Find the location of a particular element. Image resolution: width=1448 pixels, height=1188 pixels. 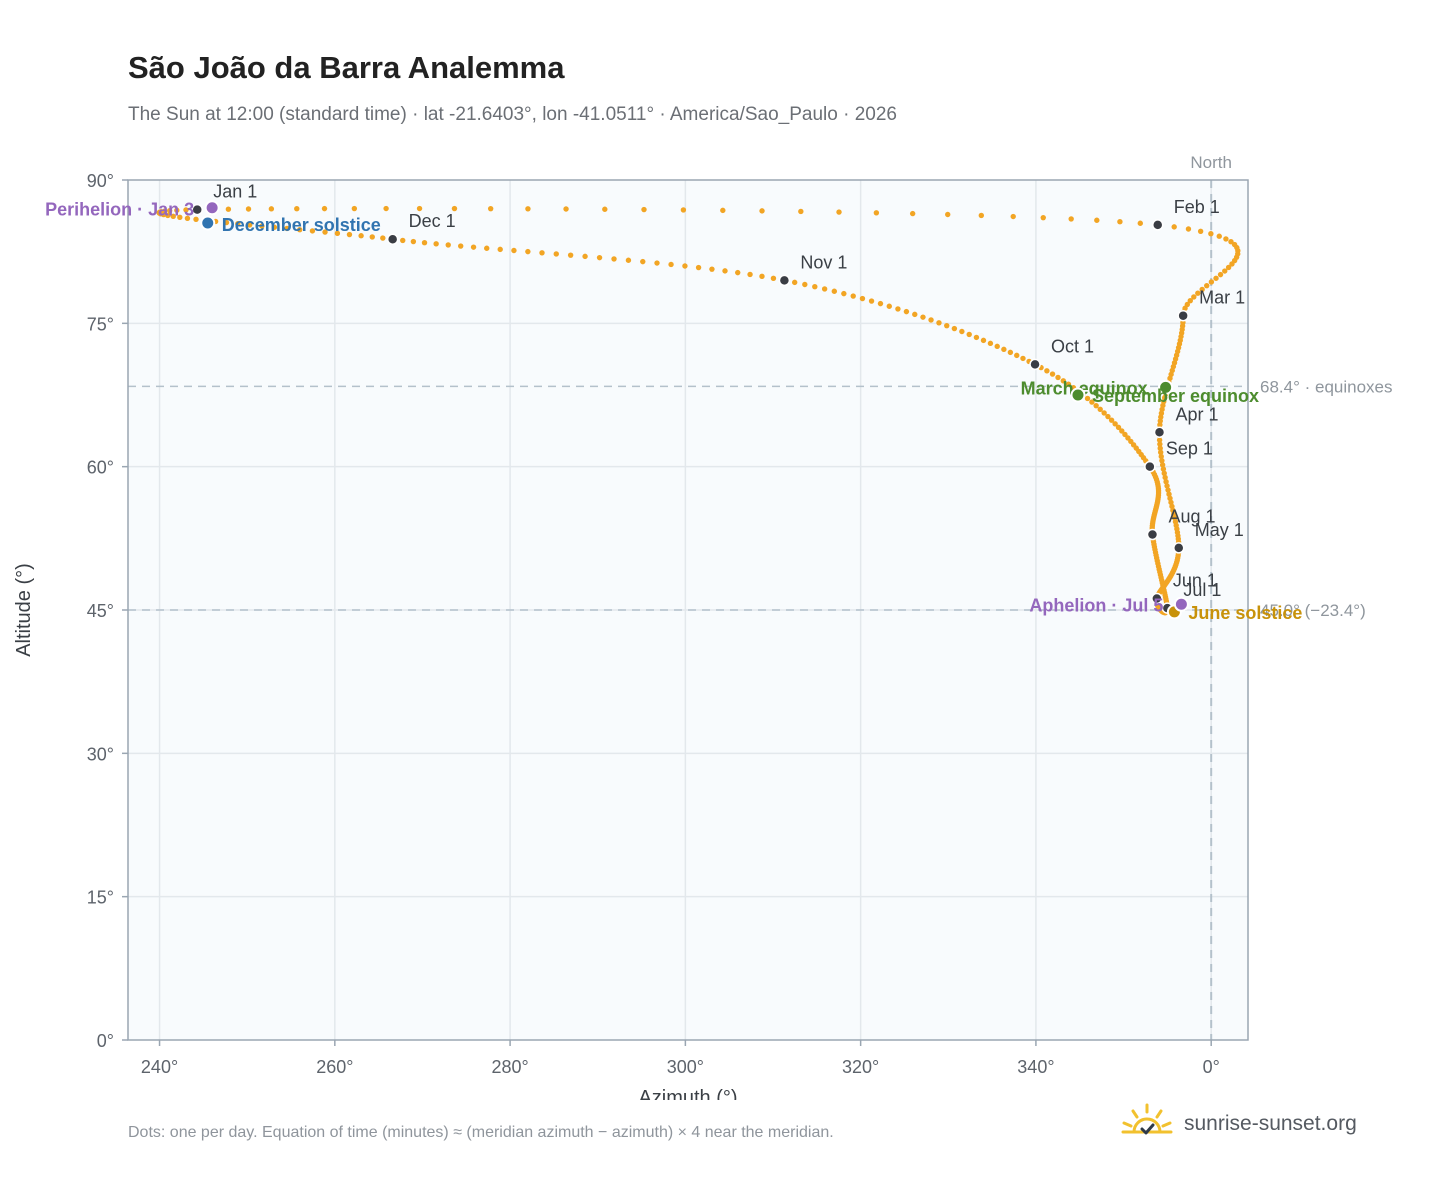

y-tick-label: 60° is located at coordinates (100, 468).